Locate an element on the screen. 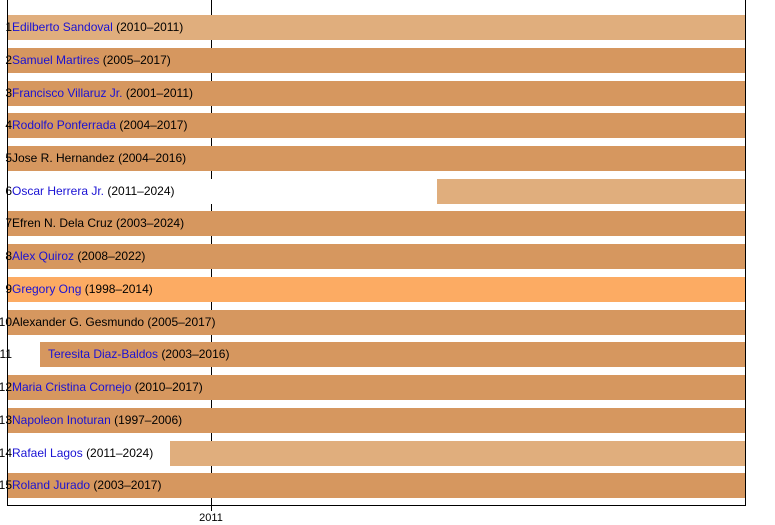 The height and width of the screenshot is (525, 775). person-label: Teresita Diaz-Baldos (2003–2016) is located at coordinates (138, 354).